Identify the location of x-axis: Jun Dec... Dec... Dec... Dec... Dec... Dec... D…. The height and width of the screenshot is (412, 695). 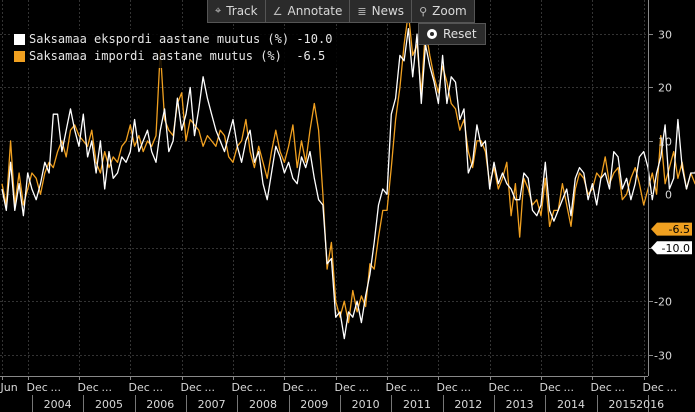
(338, 394).